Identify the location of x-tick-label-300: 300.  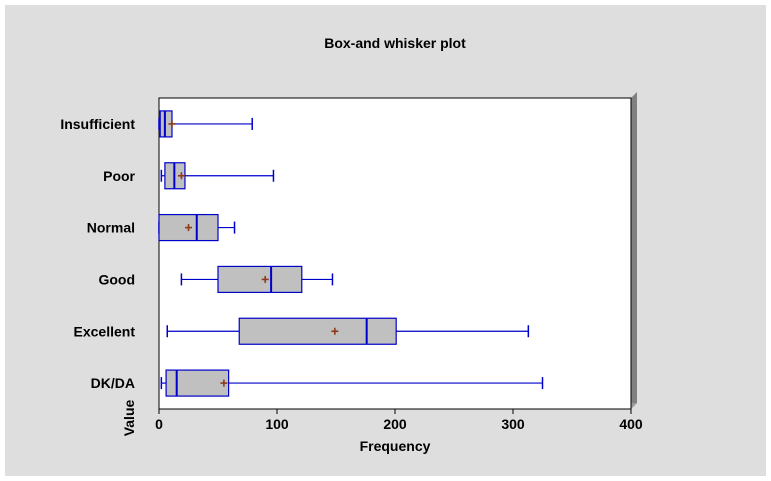
(513, 424).